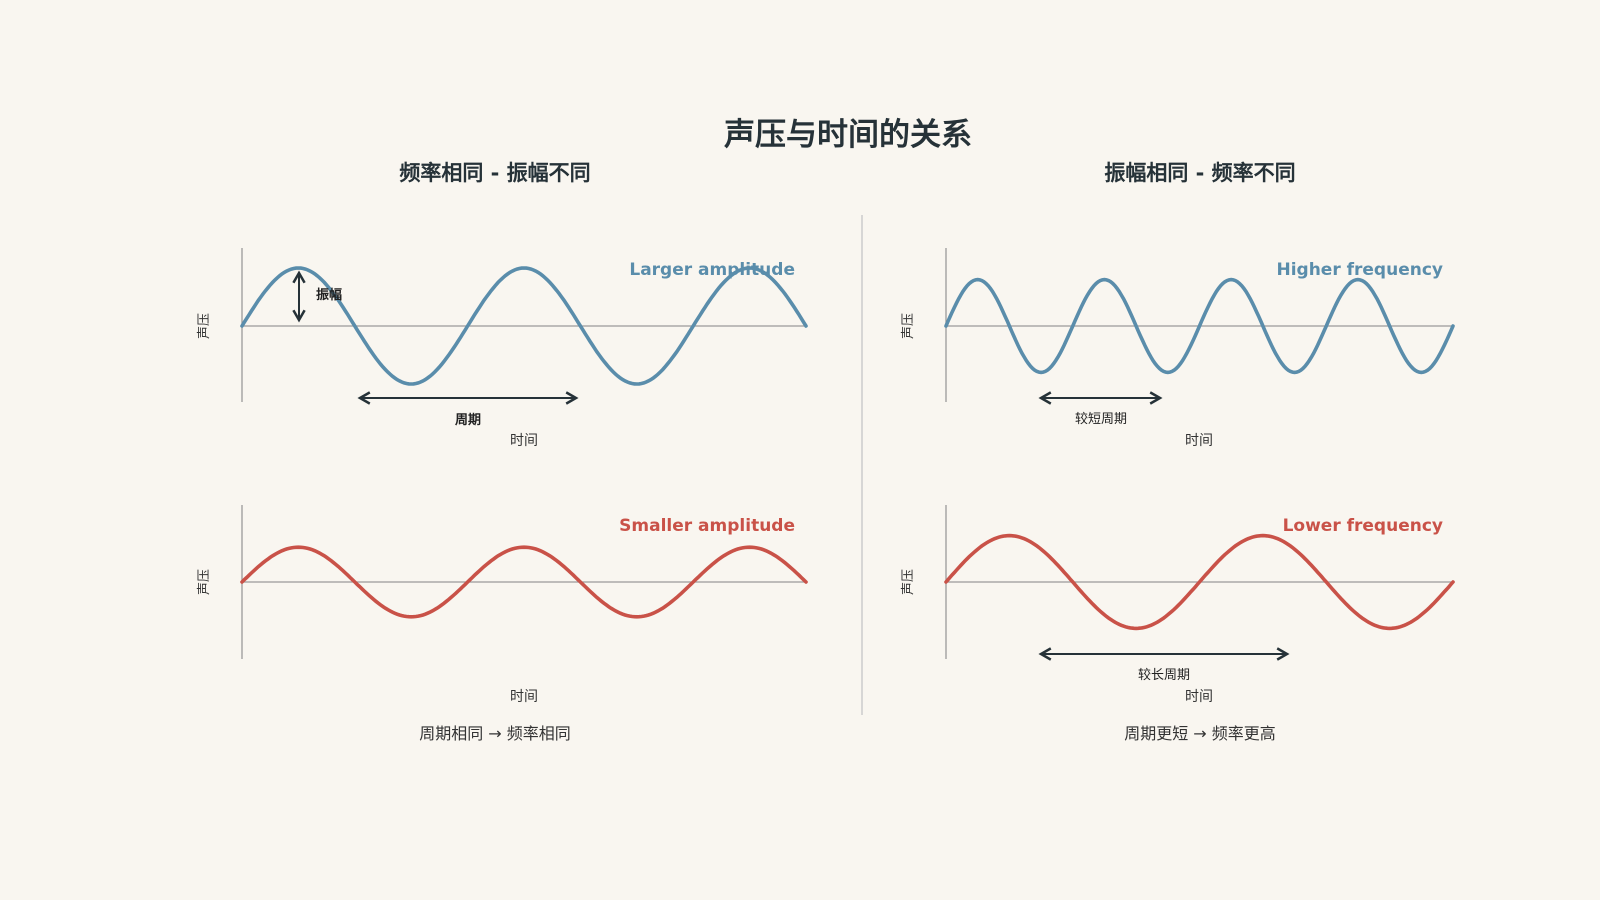 The image size is (1600, 900). Describe the element at coordinates (1164, 675) in the screenshot. I see `longer-period-annotation: 较长周期` at that location.